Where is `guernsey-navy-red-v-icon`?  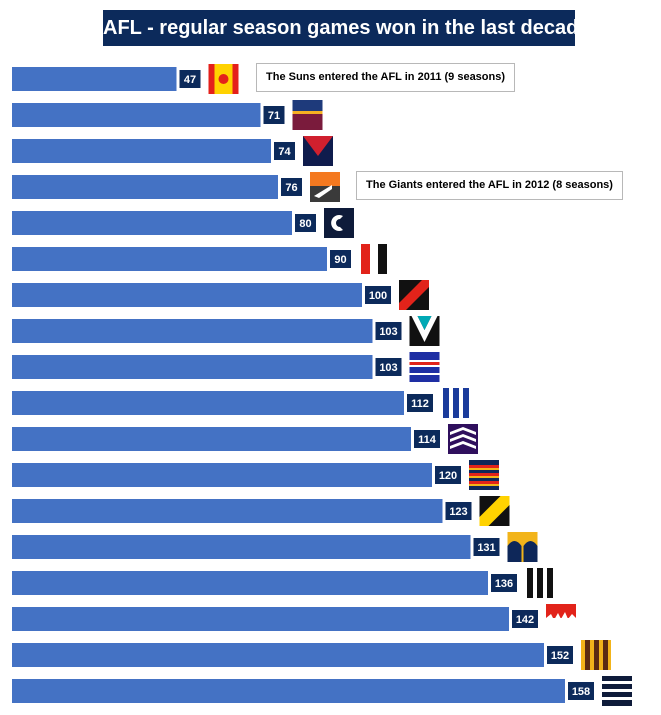 guernsey-navy-red-v-icon is located at coordinates (318, 151).